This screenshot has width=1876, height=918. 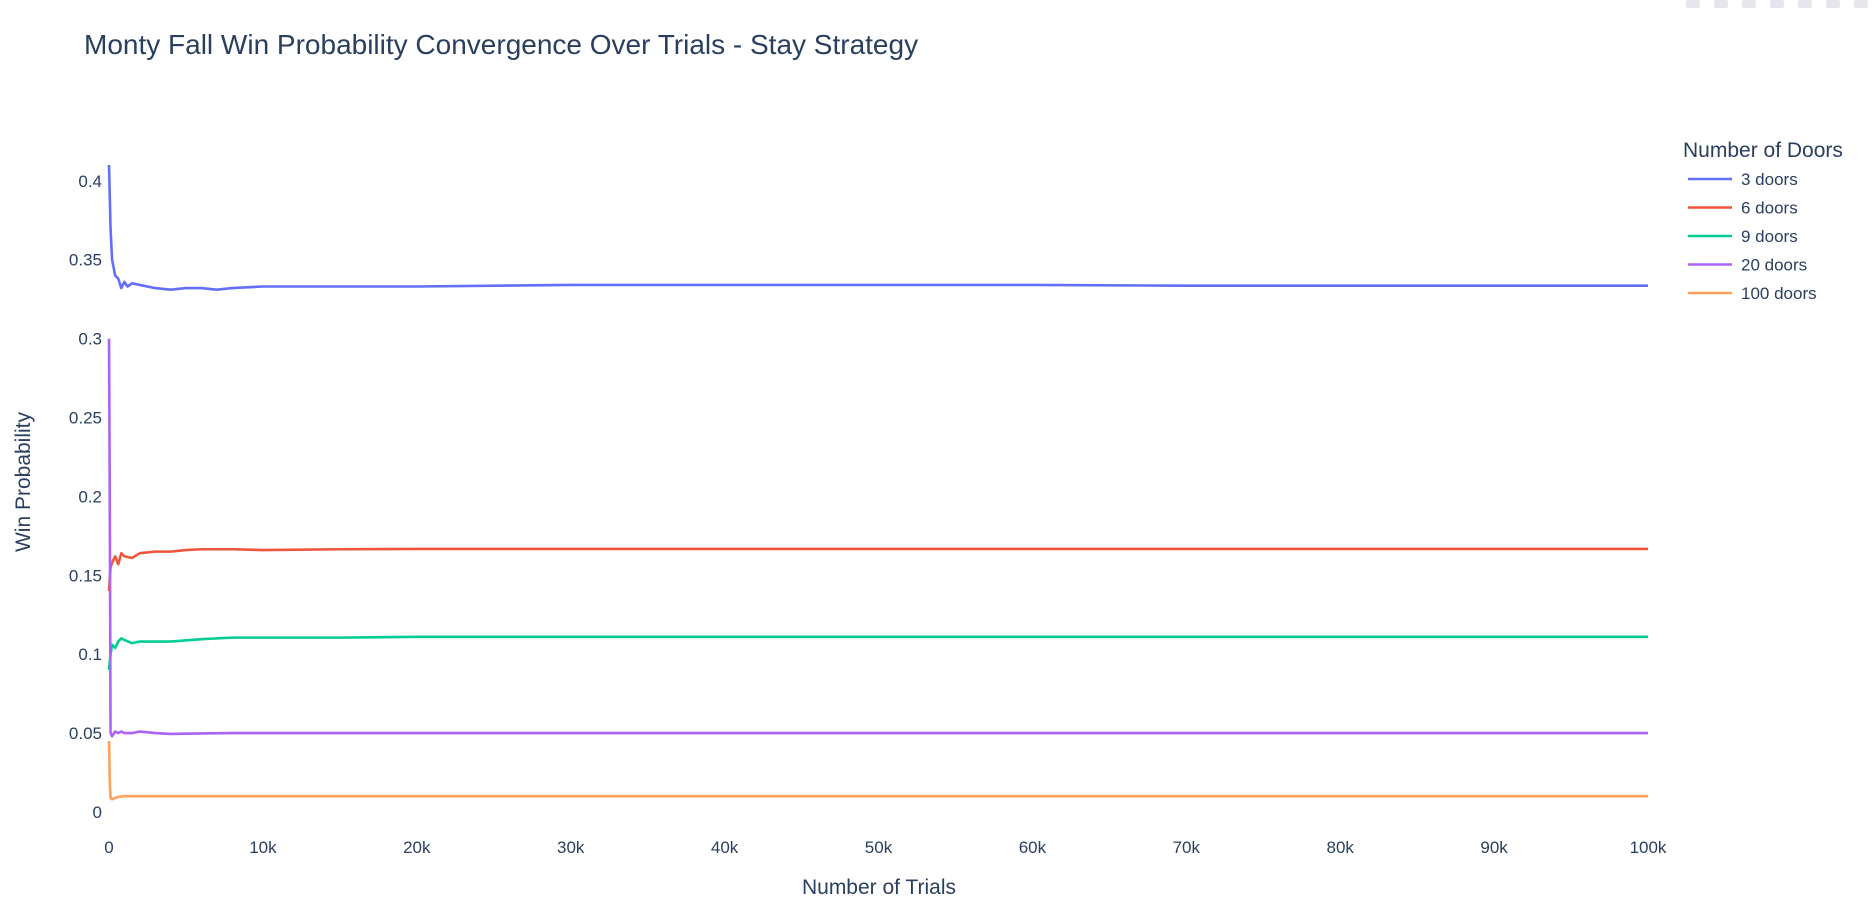 What do you see at coordinates (97, 812) in the screenshot?
I see `y-tick-label: 0` at bounding box center [97, 812].